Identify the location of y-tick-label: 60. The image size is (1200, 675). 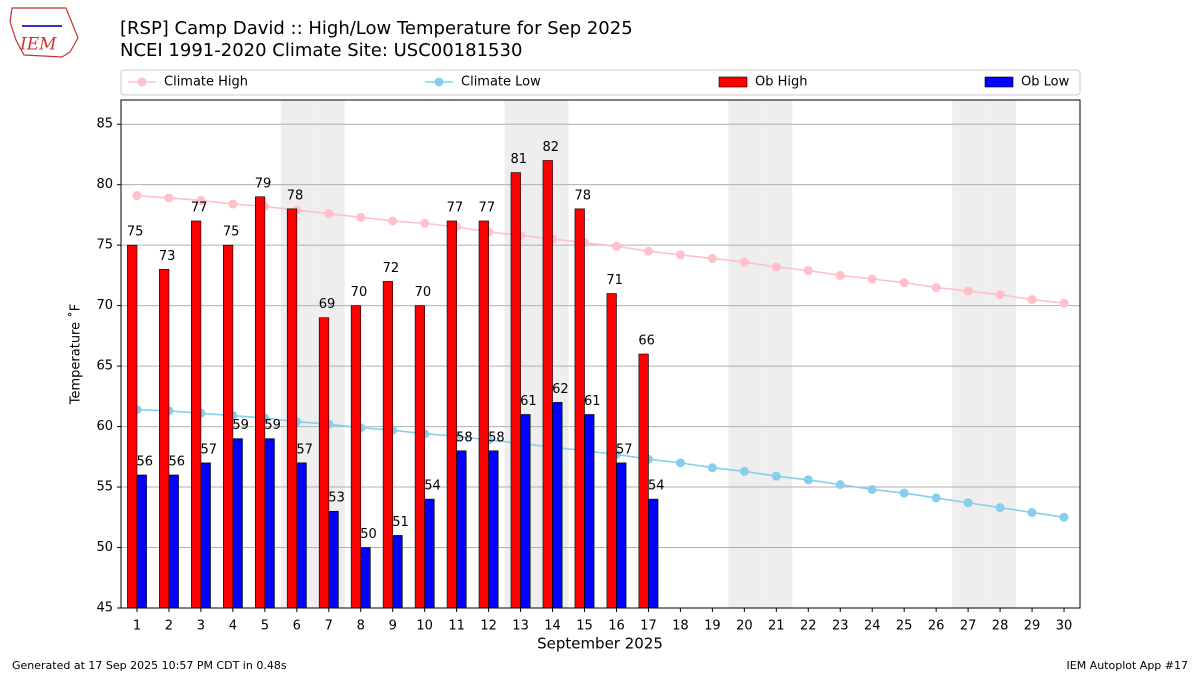
(104, 426).